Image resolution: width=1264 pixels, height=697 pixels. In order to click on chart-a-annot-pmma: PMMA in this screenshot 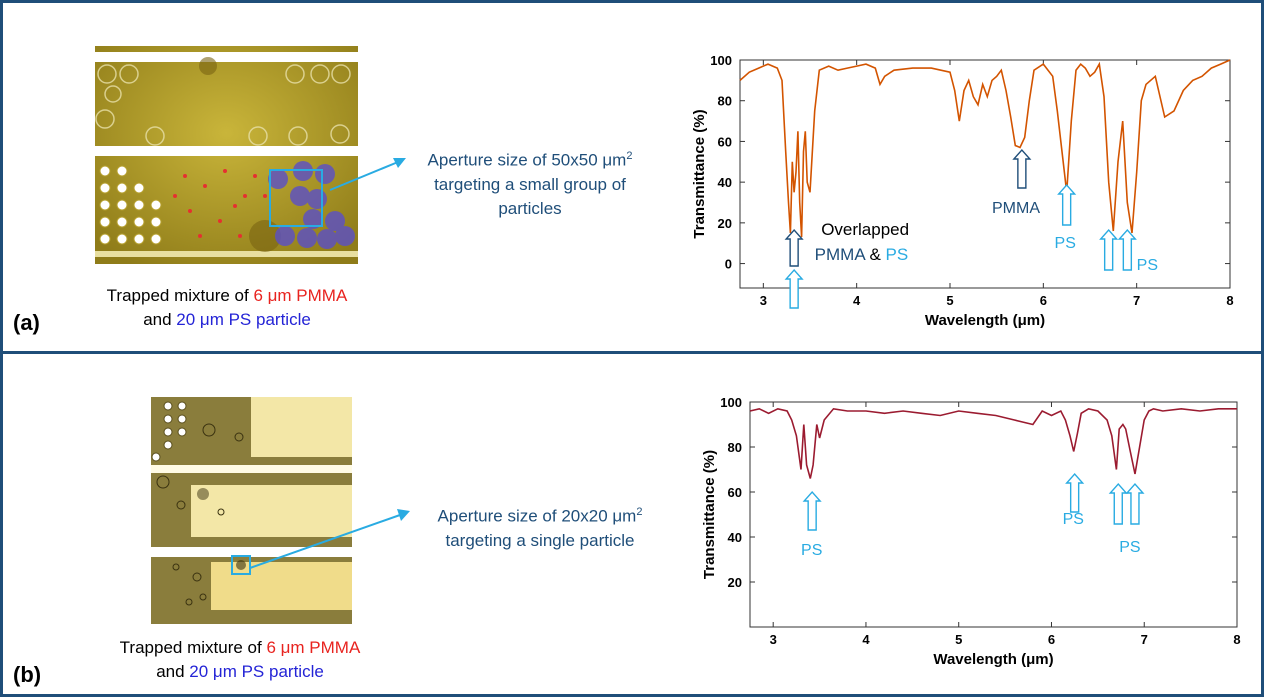, I will do `click(1016, 208)`.